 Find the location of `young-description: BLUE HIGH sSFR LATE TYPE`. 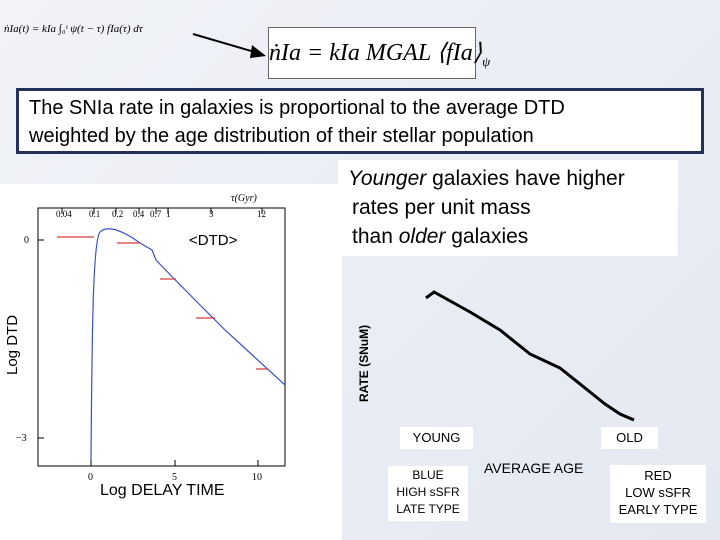

young-description: BLUE HIGH sSFR LATE TYPE is located at coordinates (428, 493).